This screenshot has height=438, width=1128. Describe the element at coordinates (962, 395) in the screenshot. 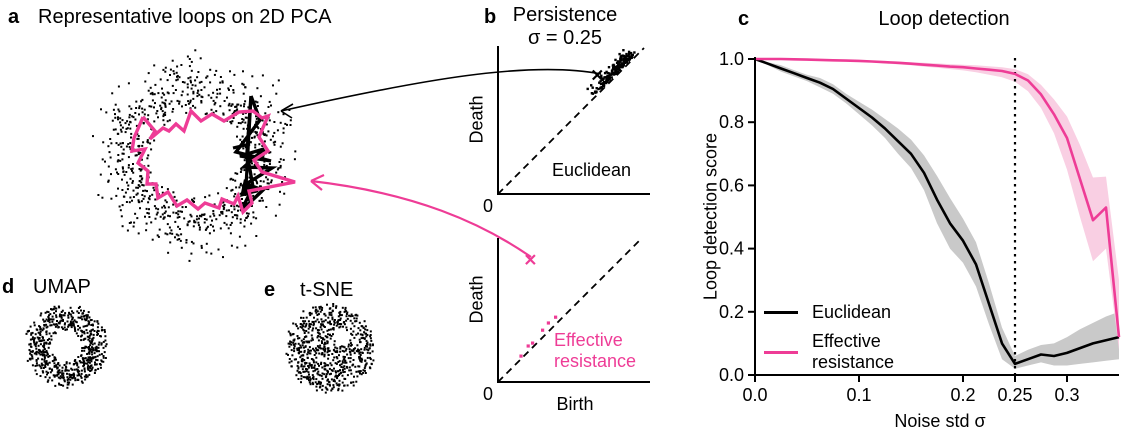

I see `c-x-tick-label: 0.2` at that location.